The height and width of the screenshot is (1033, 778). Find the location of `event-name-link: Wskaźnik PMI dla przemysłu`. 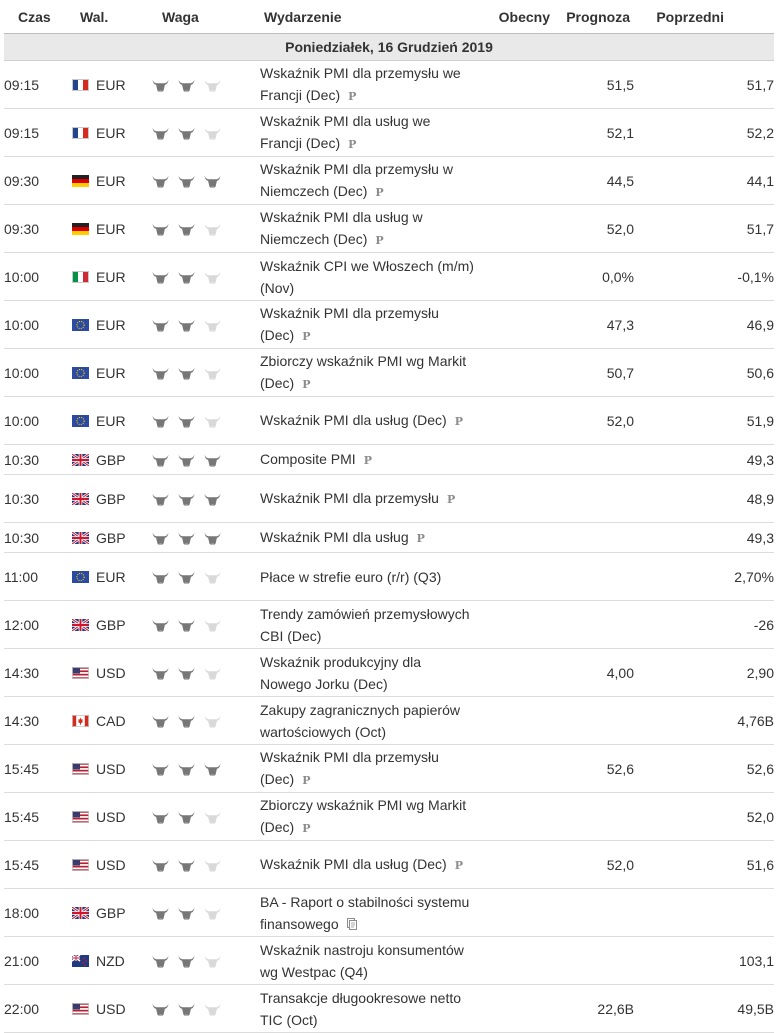

event-name-link: Wskaźnik PMI dla przemysłu is located at coordinates (349, 497).